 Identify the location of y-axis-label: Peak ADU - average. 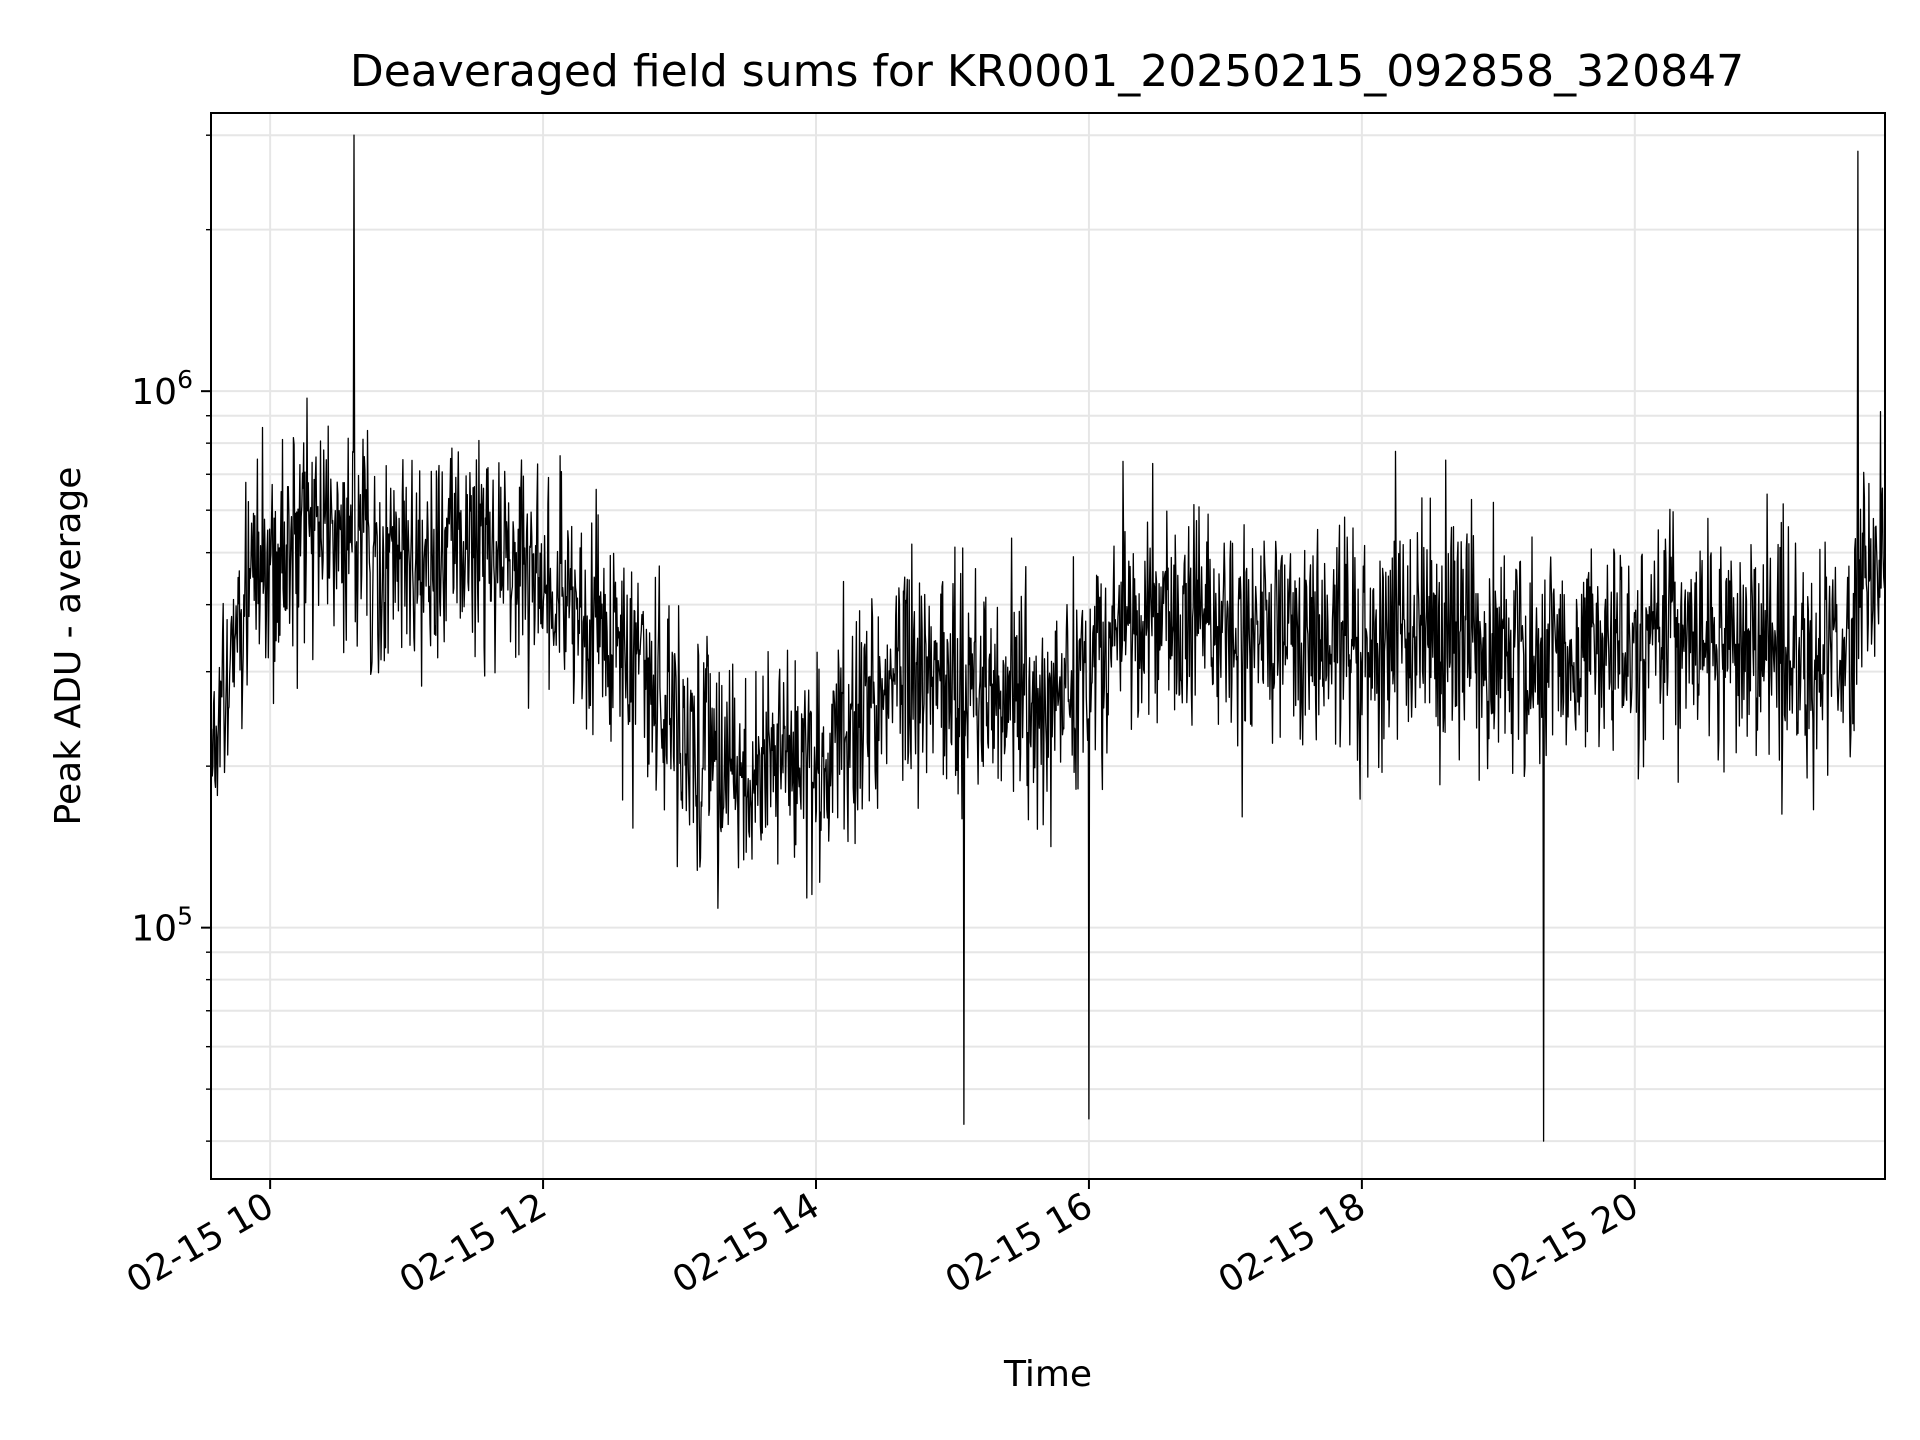
(68, 646).